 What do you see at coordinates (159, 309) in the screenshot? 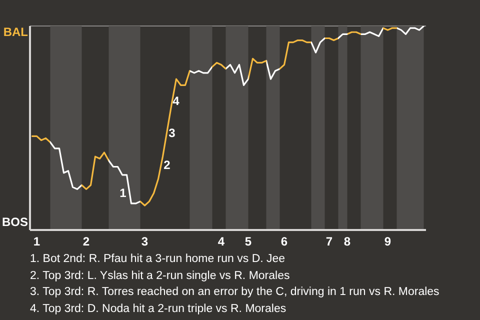
I see `text: 4. Top 3rd: D. Noda hit a 2-run triple vs R. Morales` at bounding box center [159, 309].